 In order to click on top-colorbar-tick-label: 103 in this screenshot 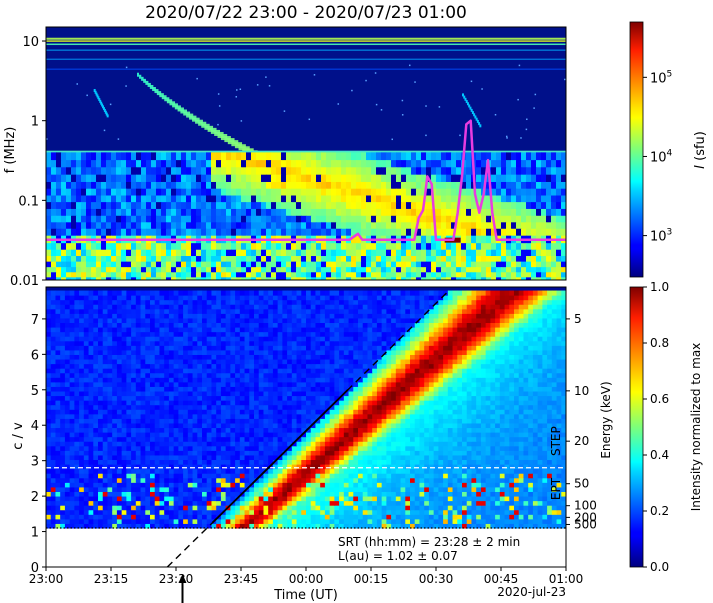, I will do `click(661, 236)`.